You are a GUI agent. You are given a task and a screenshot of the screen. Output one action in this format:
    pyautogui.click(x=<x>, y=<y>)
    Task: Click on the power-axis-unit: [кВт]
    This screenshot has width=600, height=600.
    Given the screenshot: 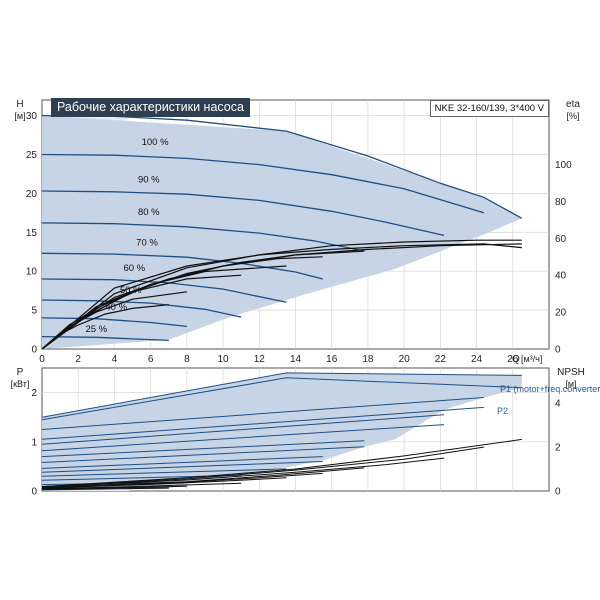 What is the action you would take?
    pyautogui.click(x=20, y=384)
    